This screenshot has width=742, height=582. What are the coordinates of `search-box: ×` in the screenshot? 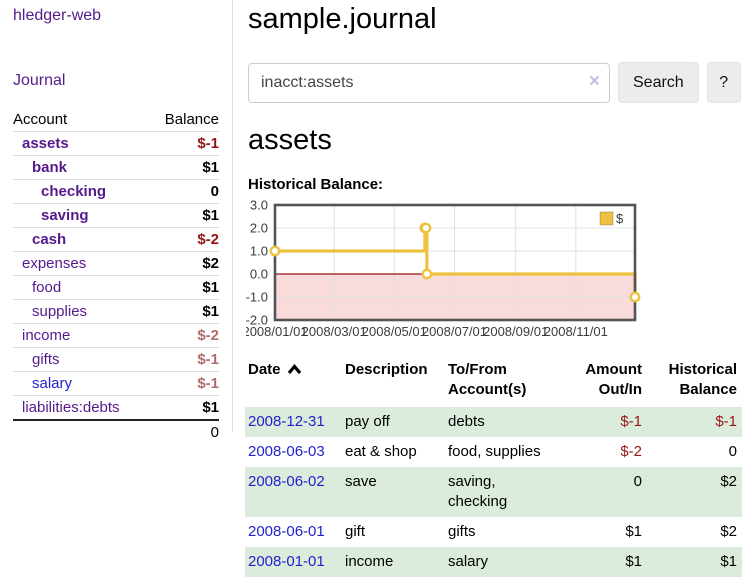 It's located at (429, 82).